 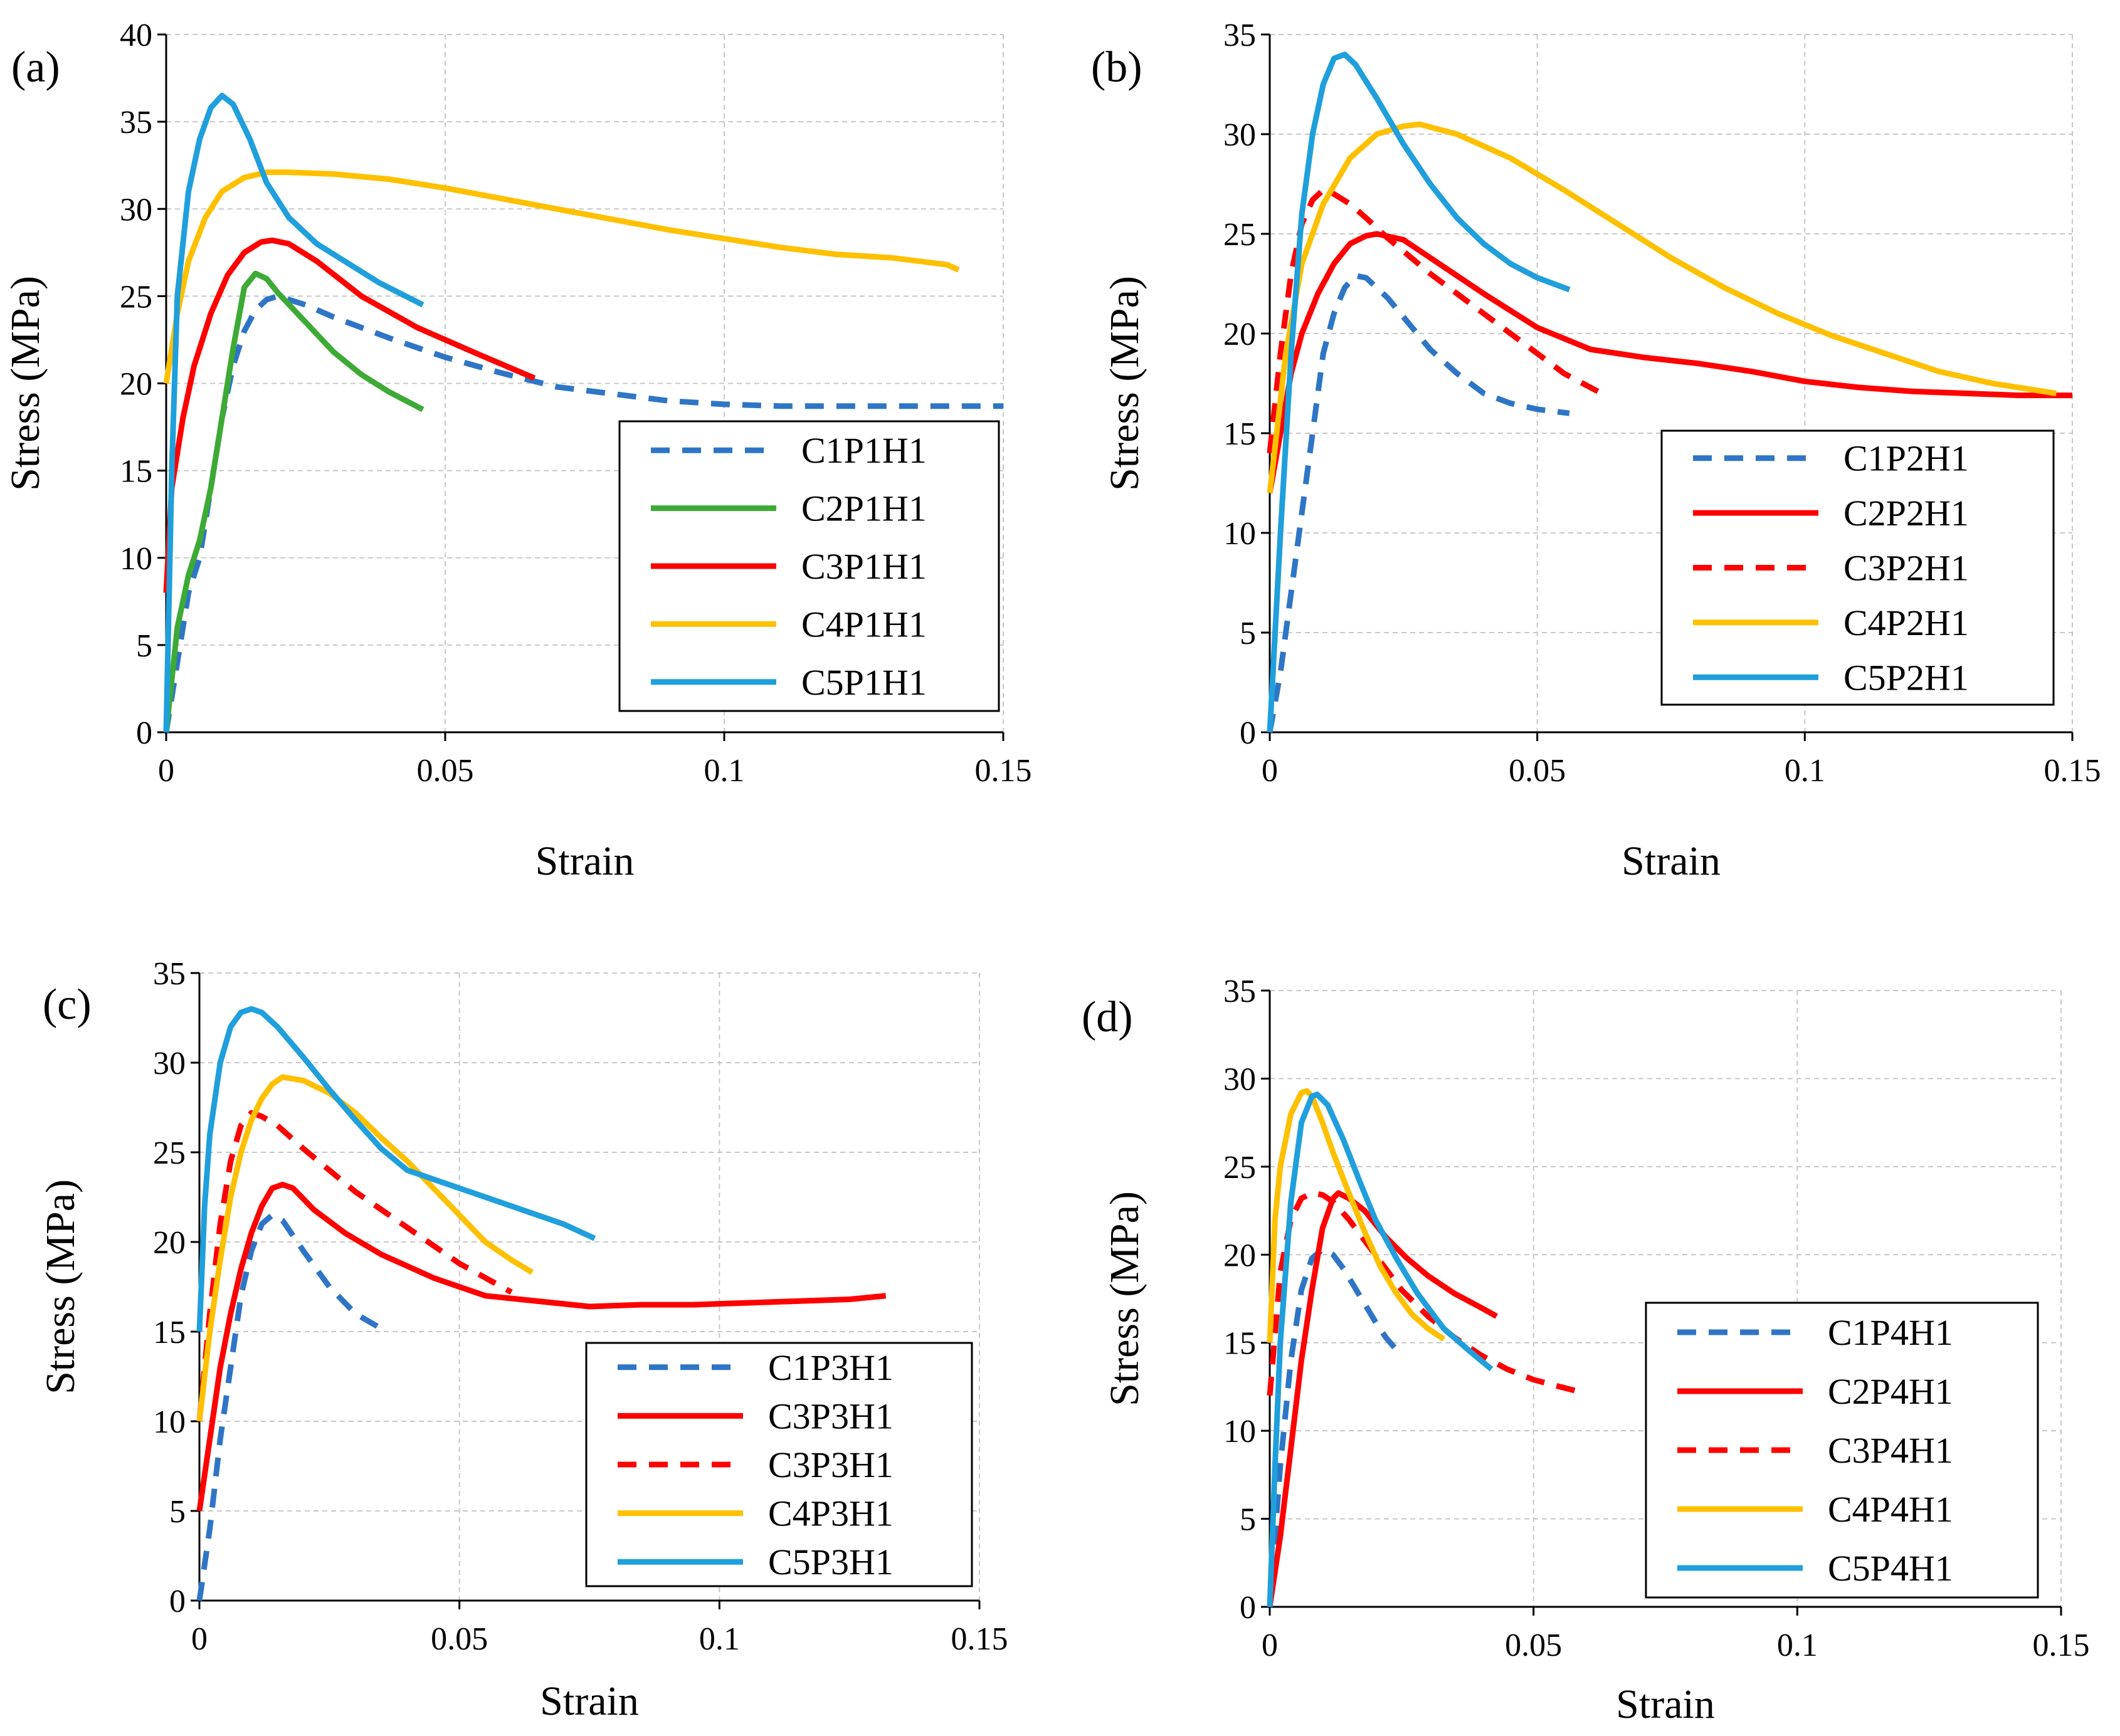 I want to click on panel-label: (a), so click(x=35, y=67).